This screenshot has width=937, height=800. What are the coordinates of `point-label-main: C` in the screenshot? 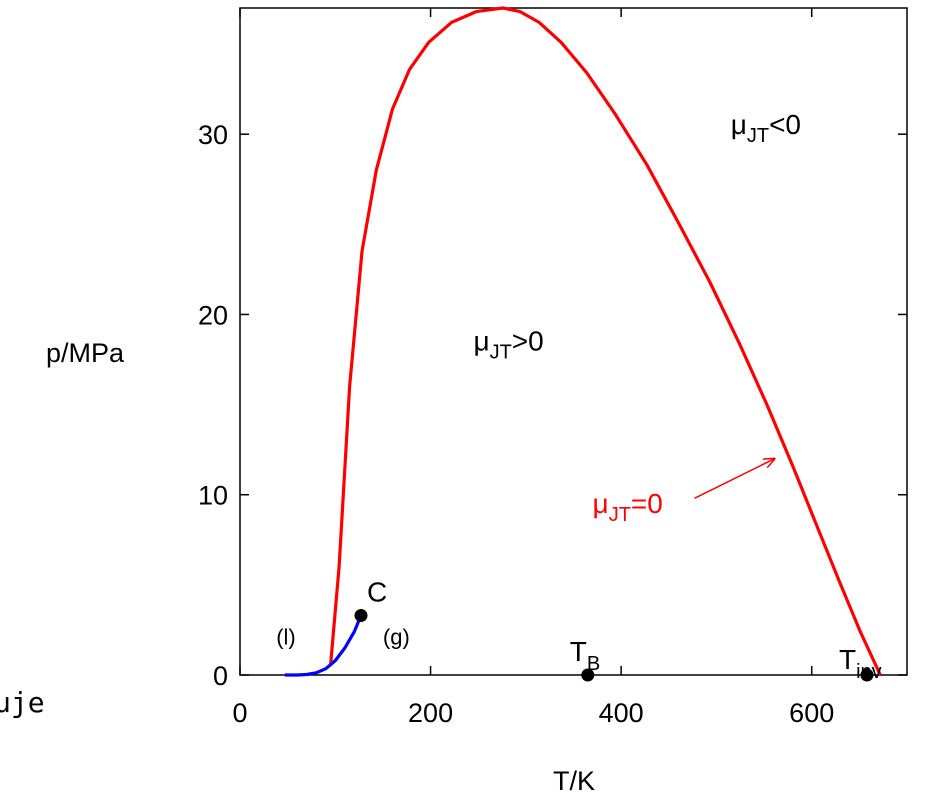 It's located at (377, 592).